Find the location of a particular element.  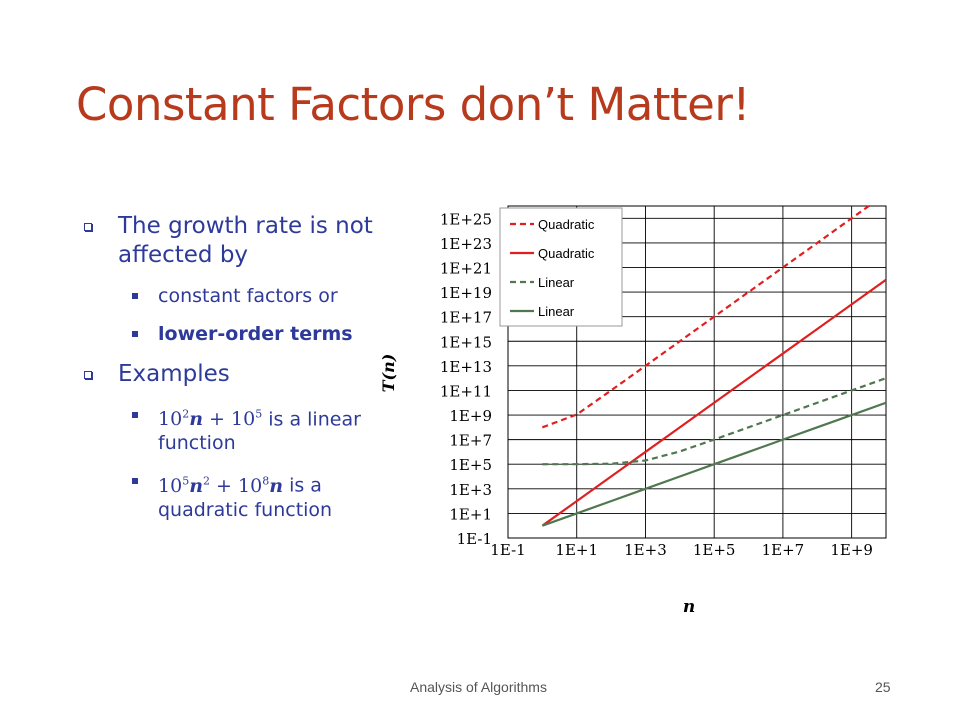

sub-bullet-lower-order-terms: lower-order terms is located at coordinates (245, 334).